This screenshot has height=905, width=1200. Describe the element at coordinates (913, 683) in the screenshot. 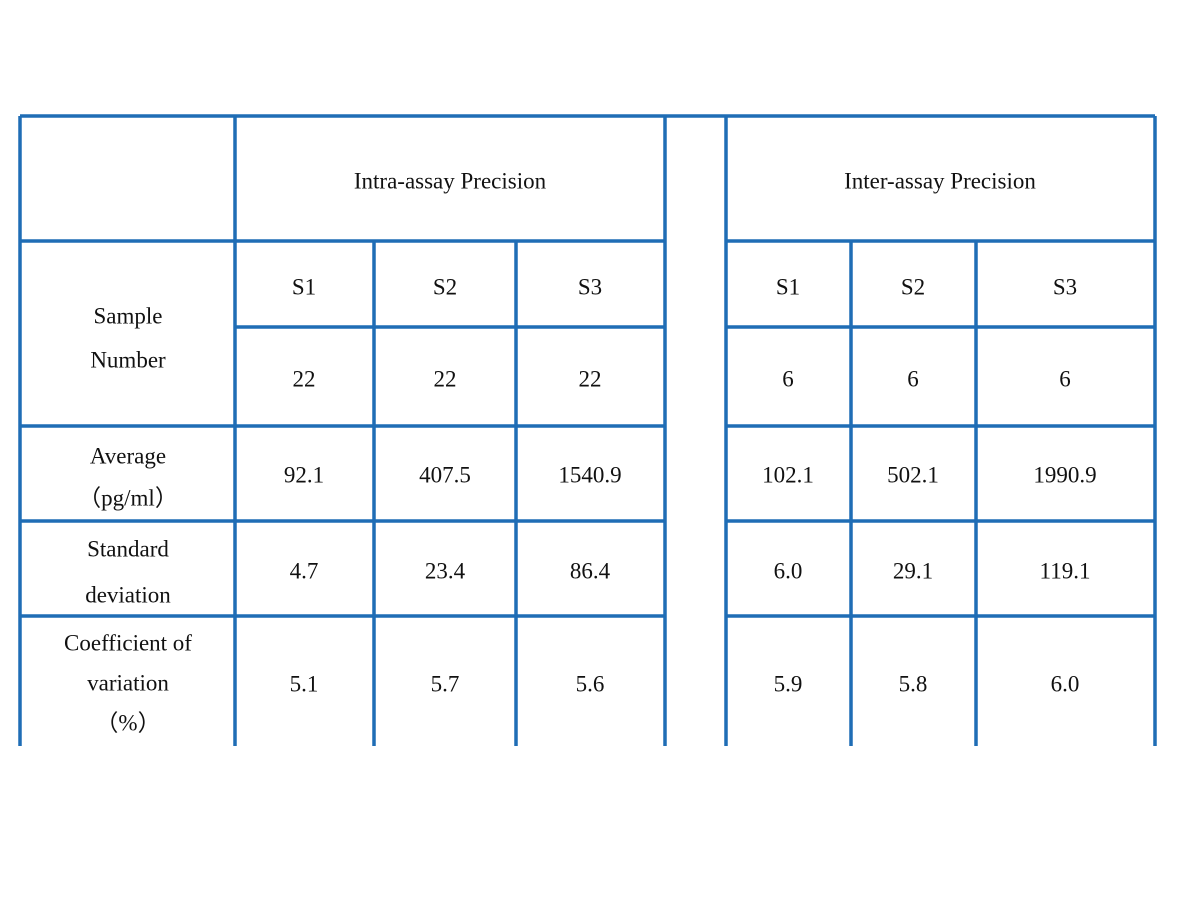

I see `cell: 5.8` at that location.